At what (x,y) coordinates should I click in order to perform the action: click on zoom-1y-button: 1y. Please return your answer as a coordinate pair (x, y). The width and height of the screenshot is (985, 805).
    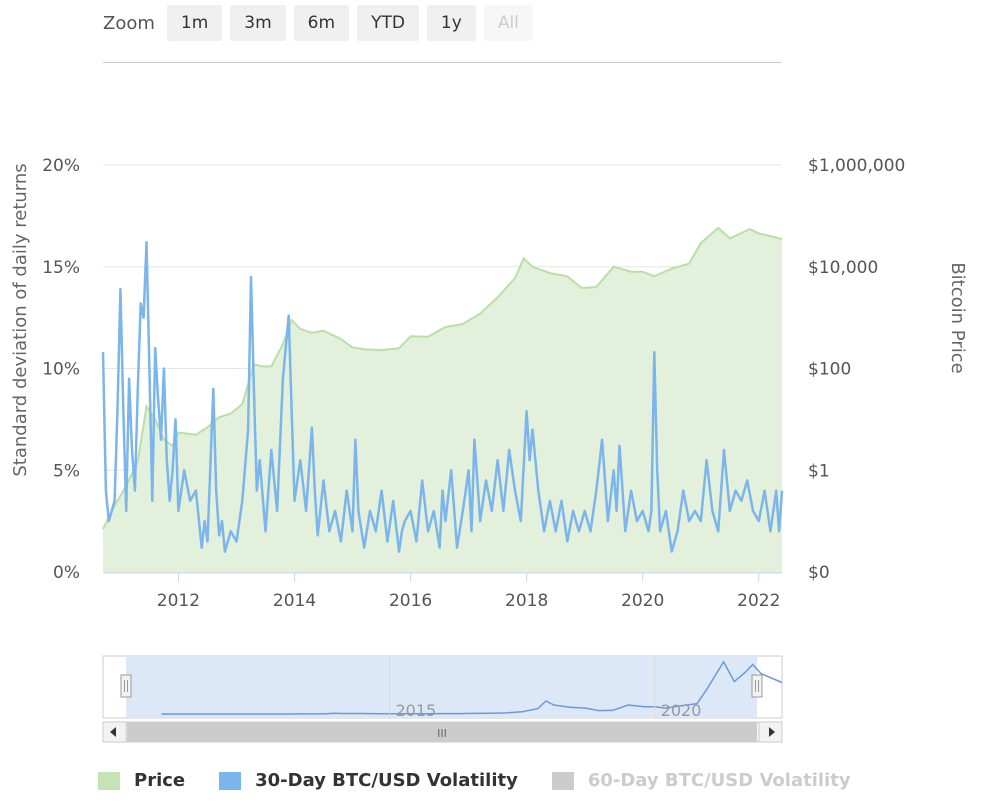
    Looking at the image, I should click on (451, 23).